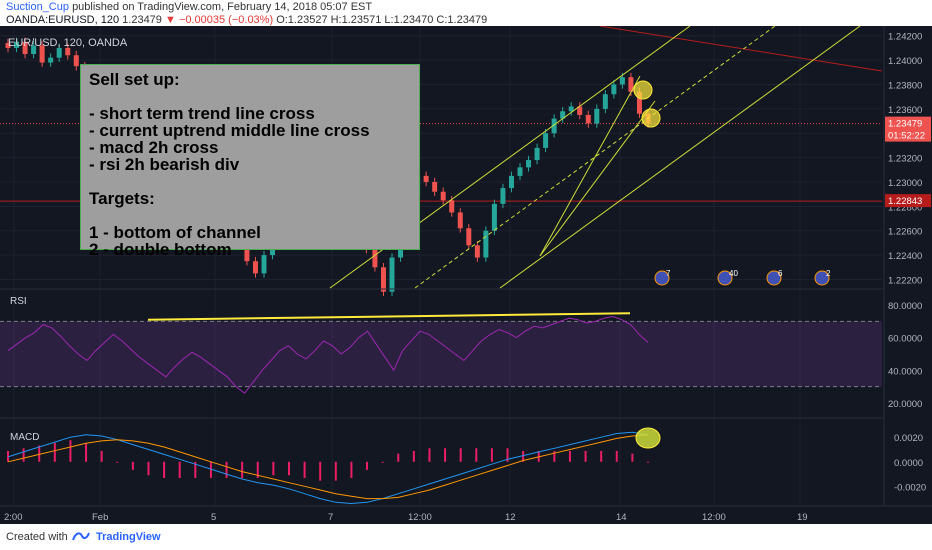 The width and height of the screenshot is (932, 550). Describe the element at coordinates (910, 487) in the screenshot. I see `macd-tick: -0.0020` at that location.